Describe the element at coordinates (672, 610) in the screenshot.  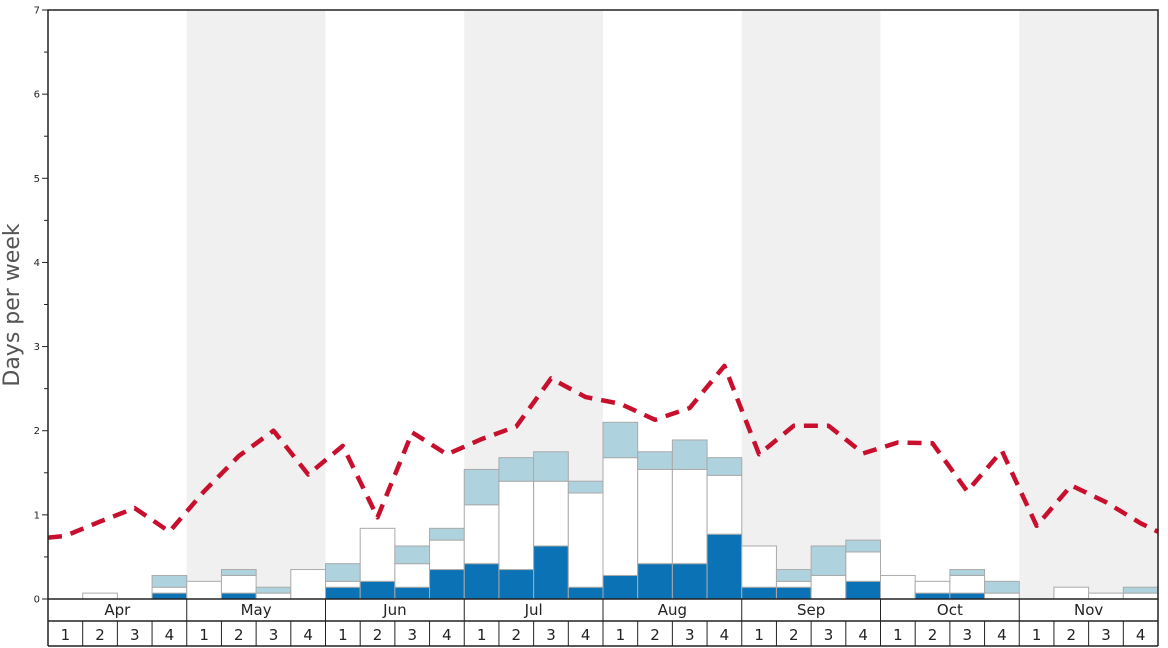
I see `month-label-aug: Aug` at that location.